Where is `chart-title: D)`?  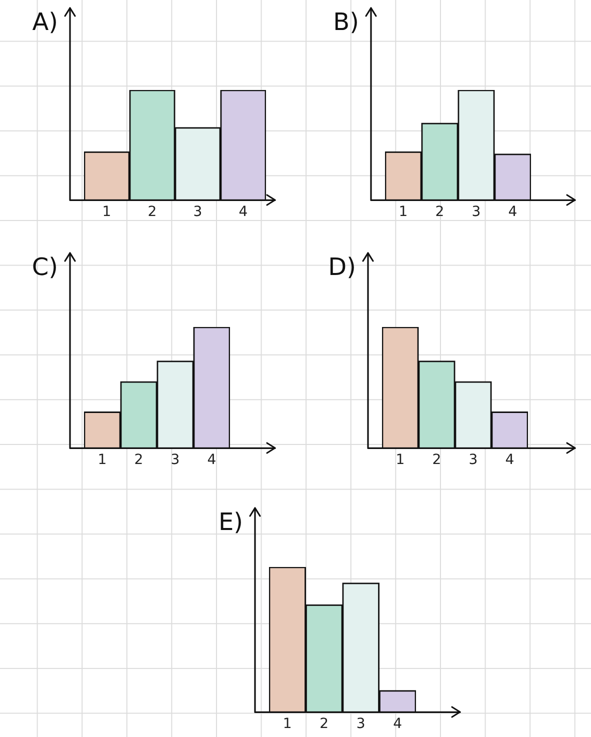 chart-title: D) is located at coordinates (342, 267).